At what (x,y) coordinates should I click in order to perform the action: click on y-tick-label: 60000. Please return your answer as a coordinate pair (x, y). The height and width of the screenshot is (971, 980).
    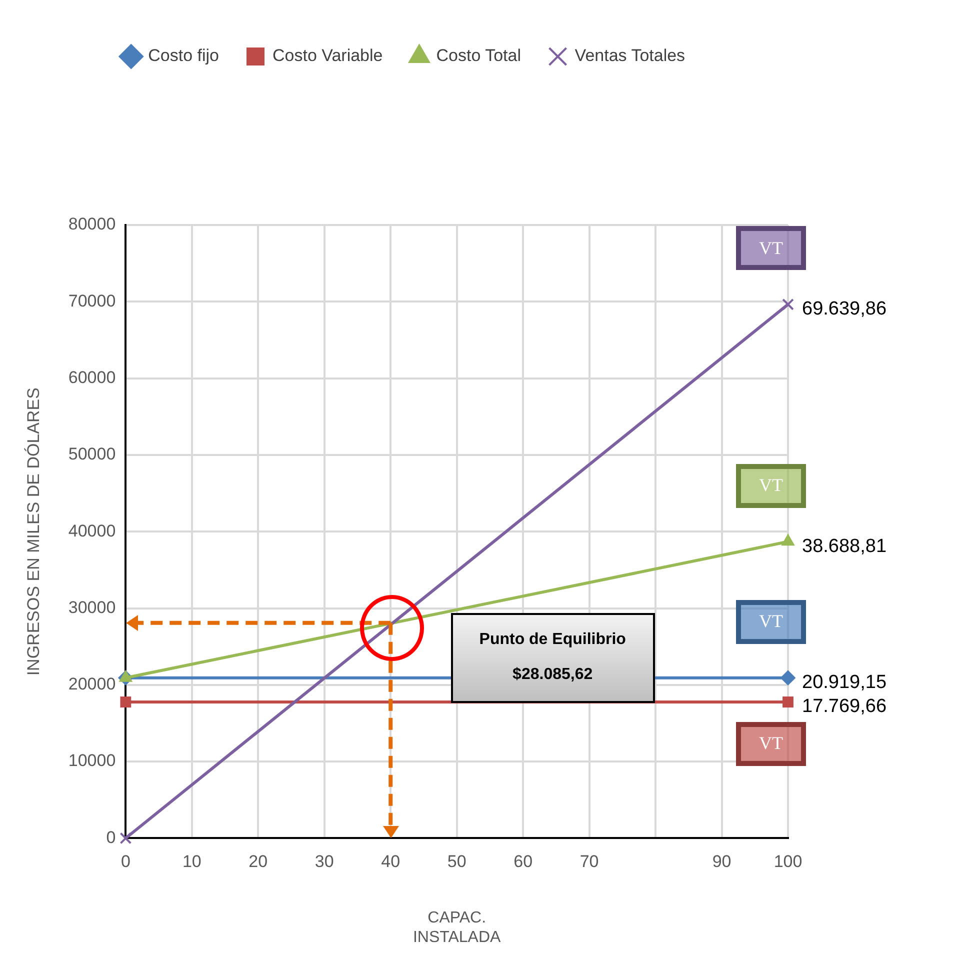
    Looking at the image, I should click on (92, 377).